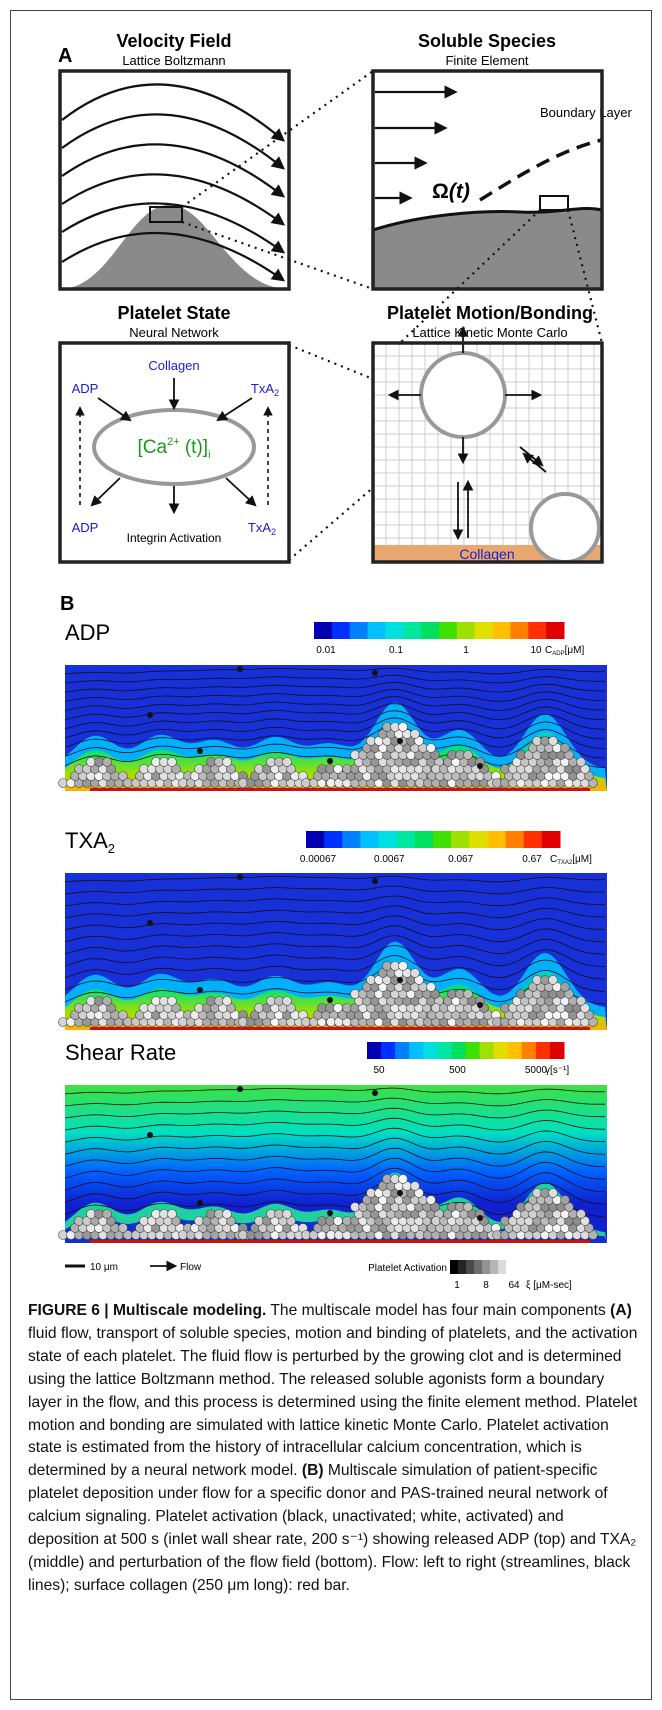  I want to click on label: Ω, so click(440, 191).